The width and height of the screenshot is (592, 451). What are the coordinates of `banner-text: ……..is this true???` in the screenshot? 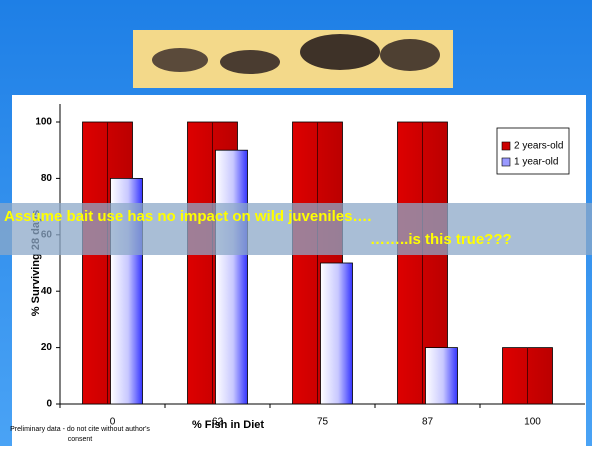 It's located at (441, 239).